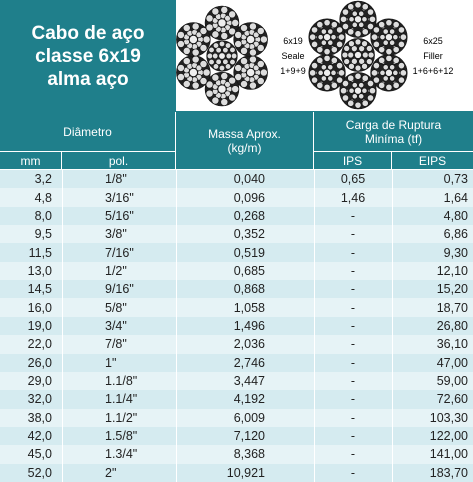 The image size is (473, 482). I want to click on table-row: 38,0 1.1/2" 6,009 - 103,30, so click(236, 418).